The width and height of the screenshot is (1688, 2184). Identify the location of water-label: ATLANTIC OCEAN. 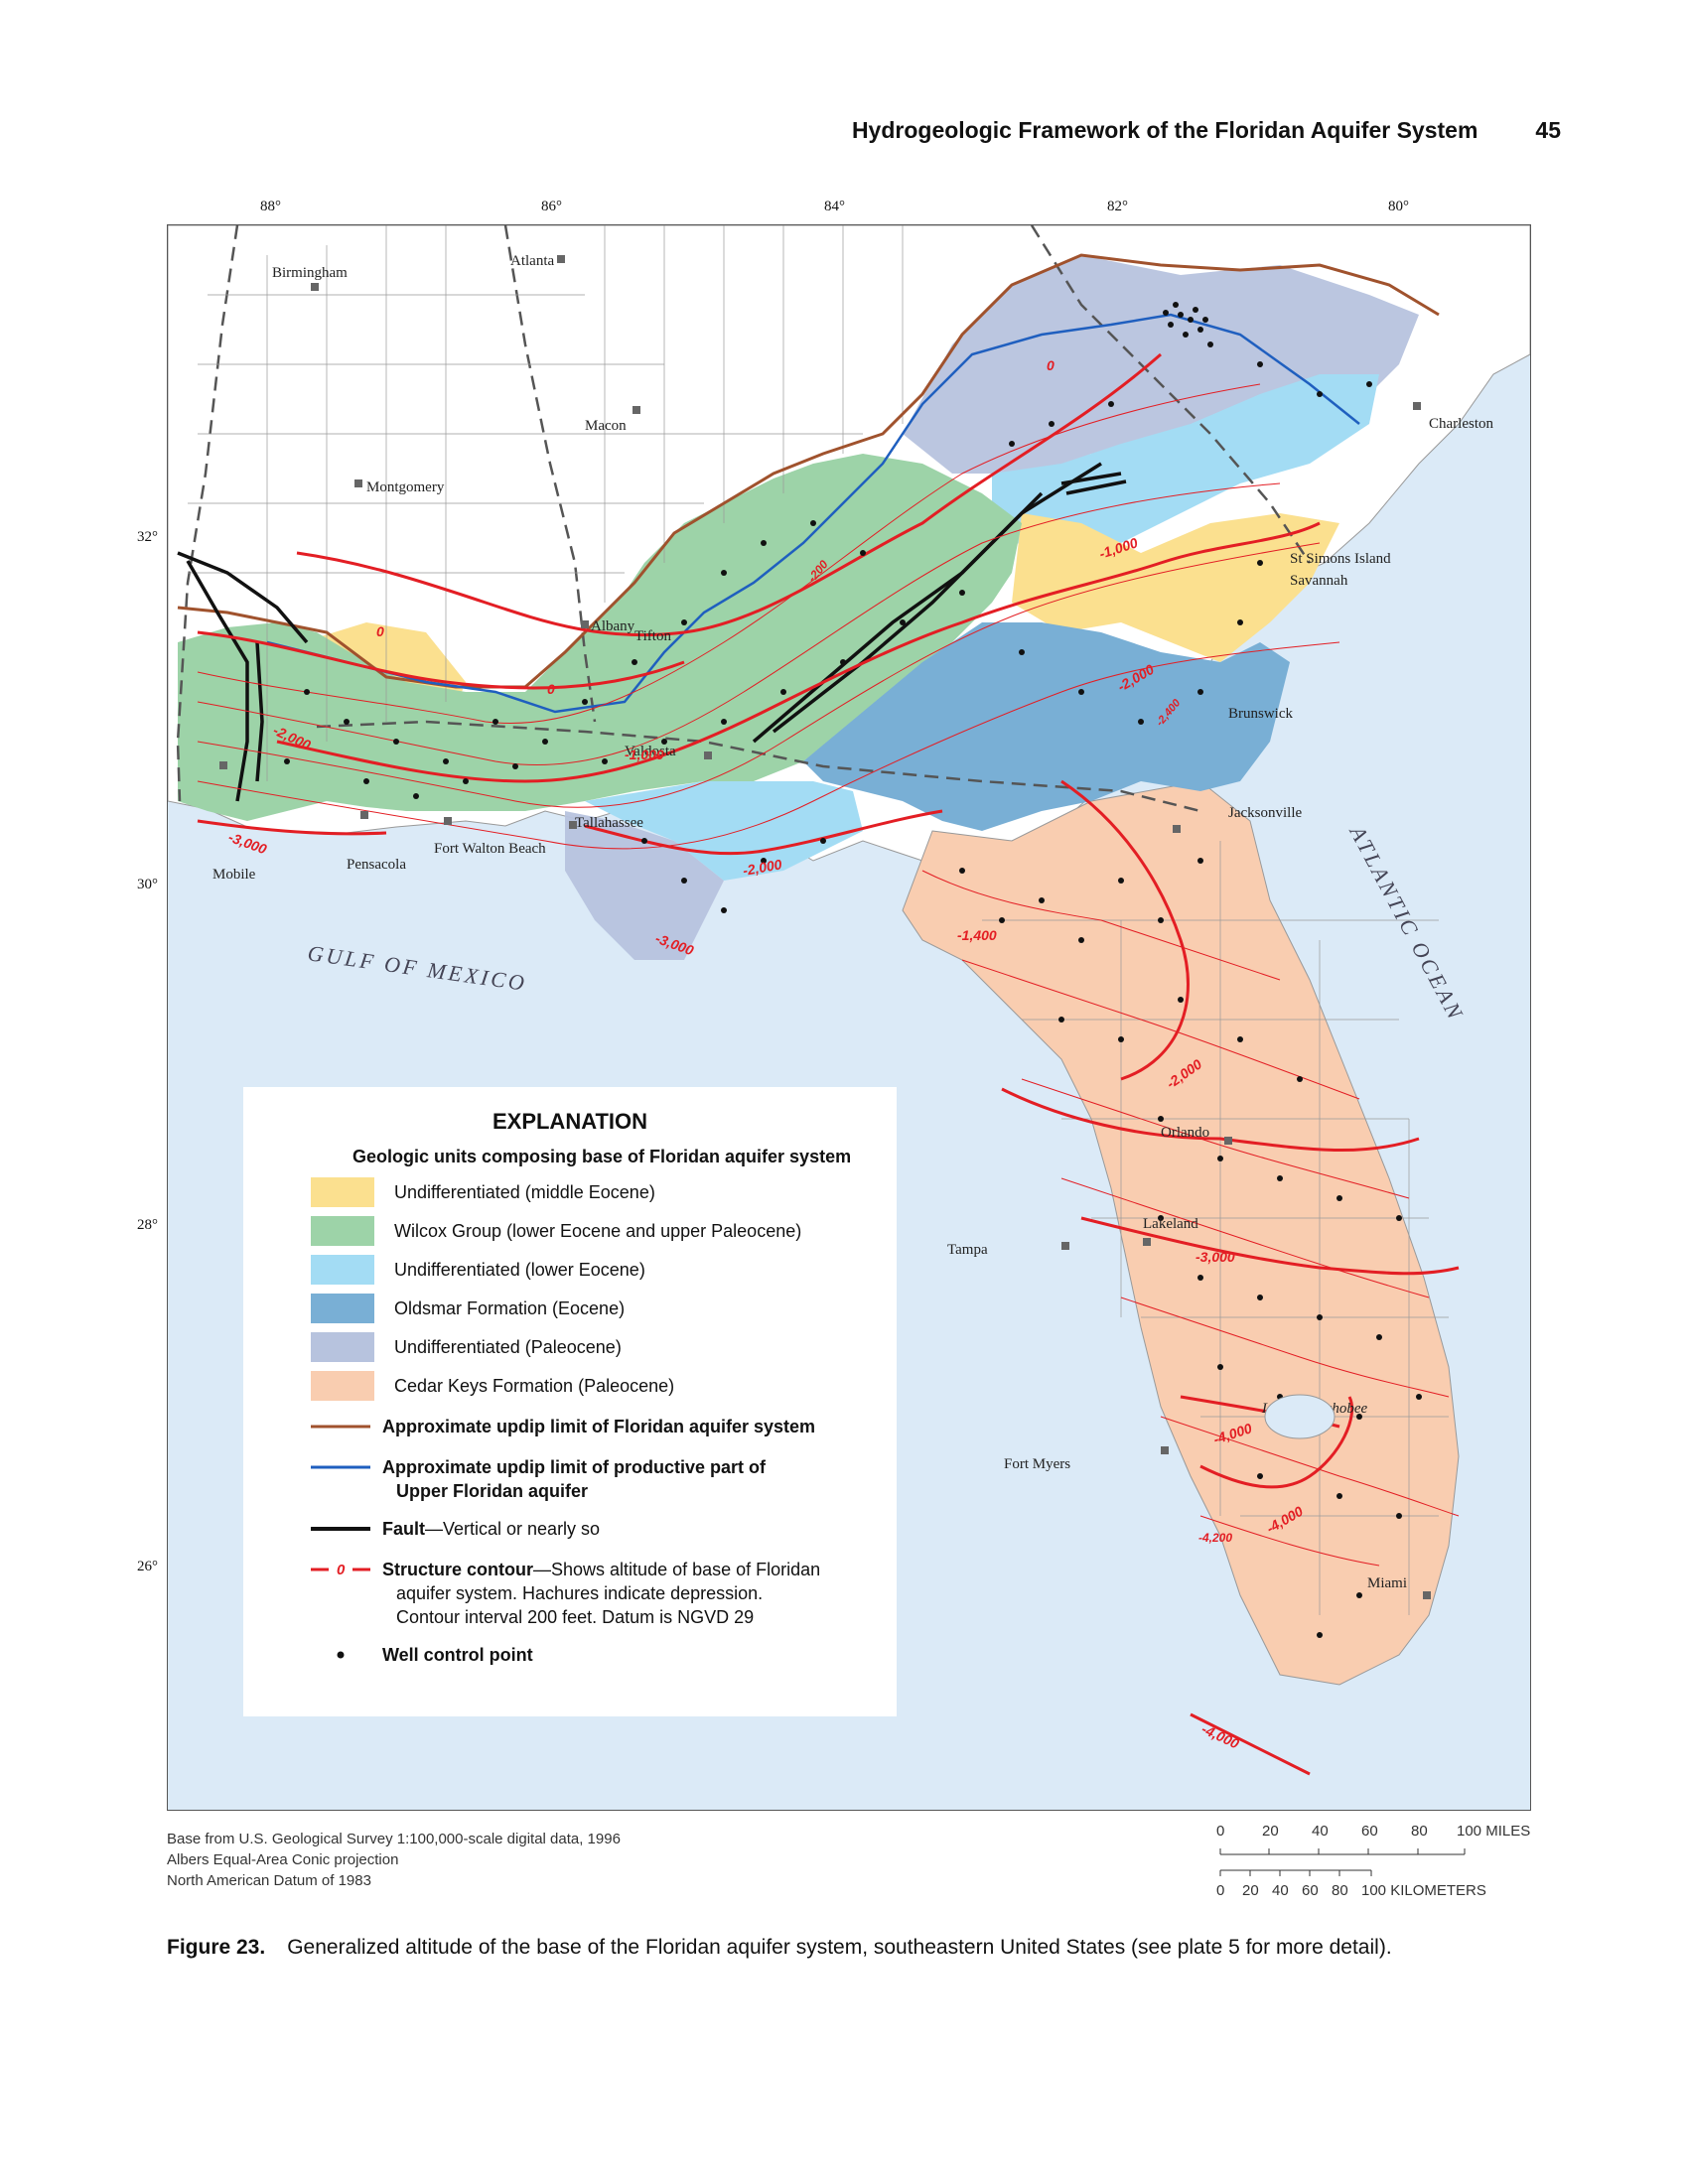
(1407, 922).